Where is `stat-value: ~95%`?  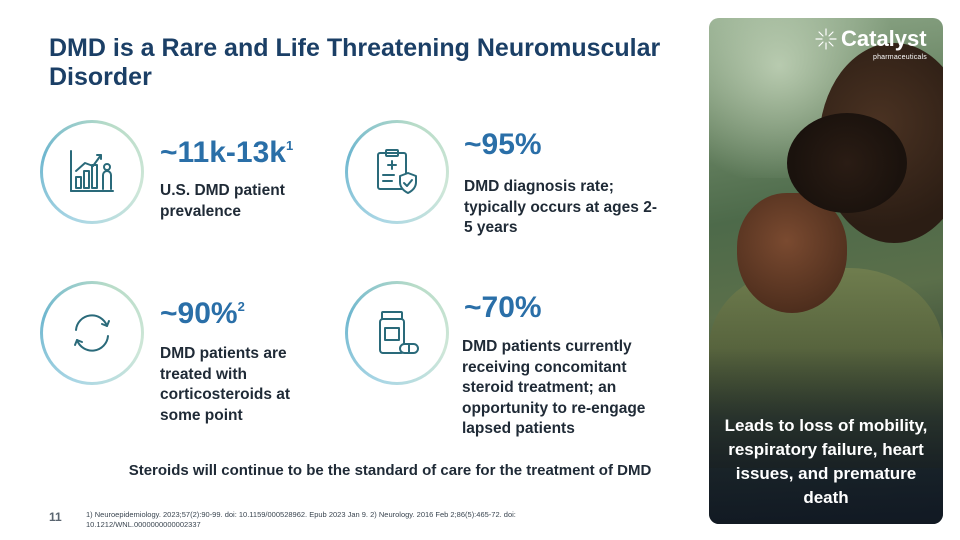 stat-value: ~95% is located at coordinates (503, 144).